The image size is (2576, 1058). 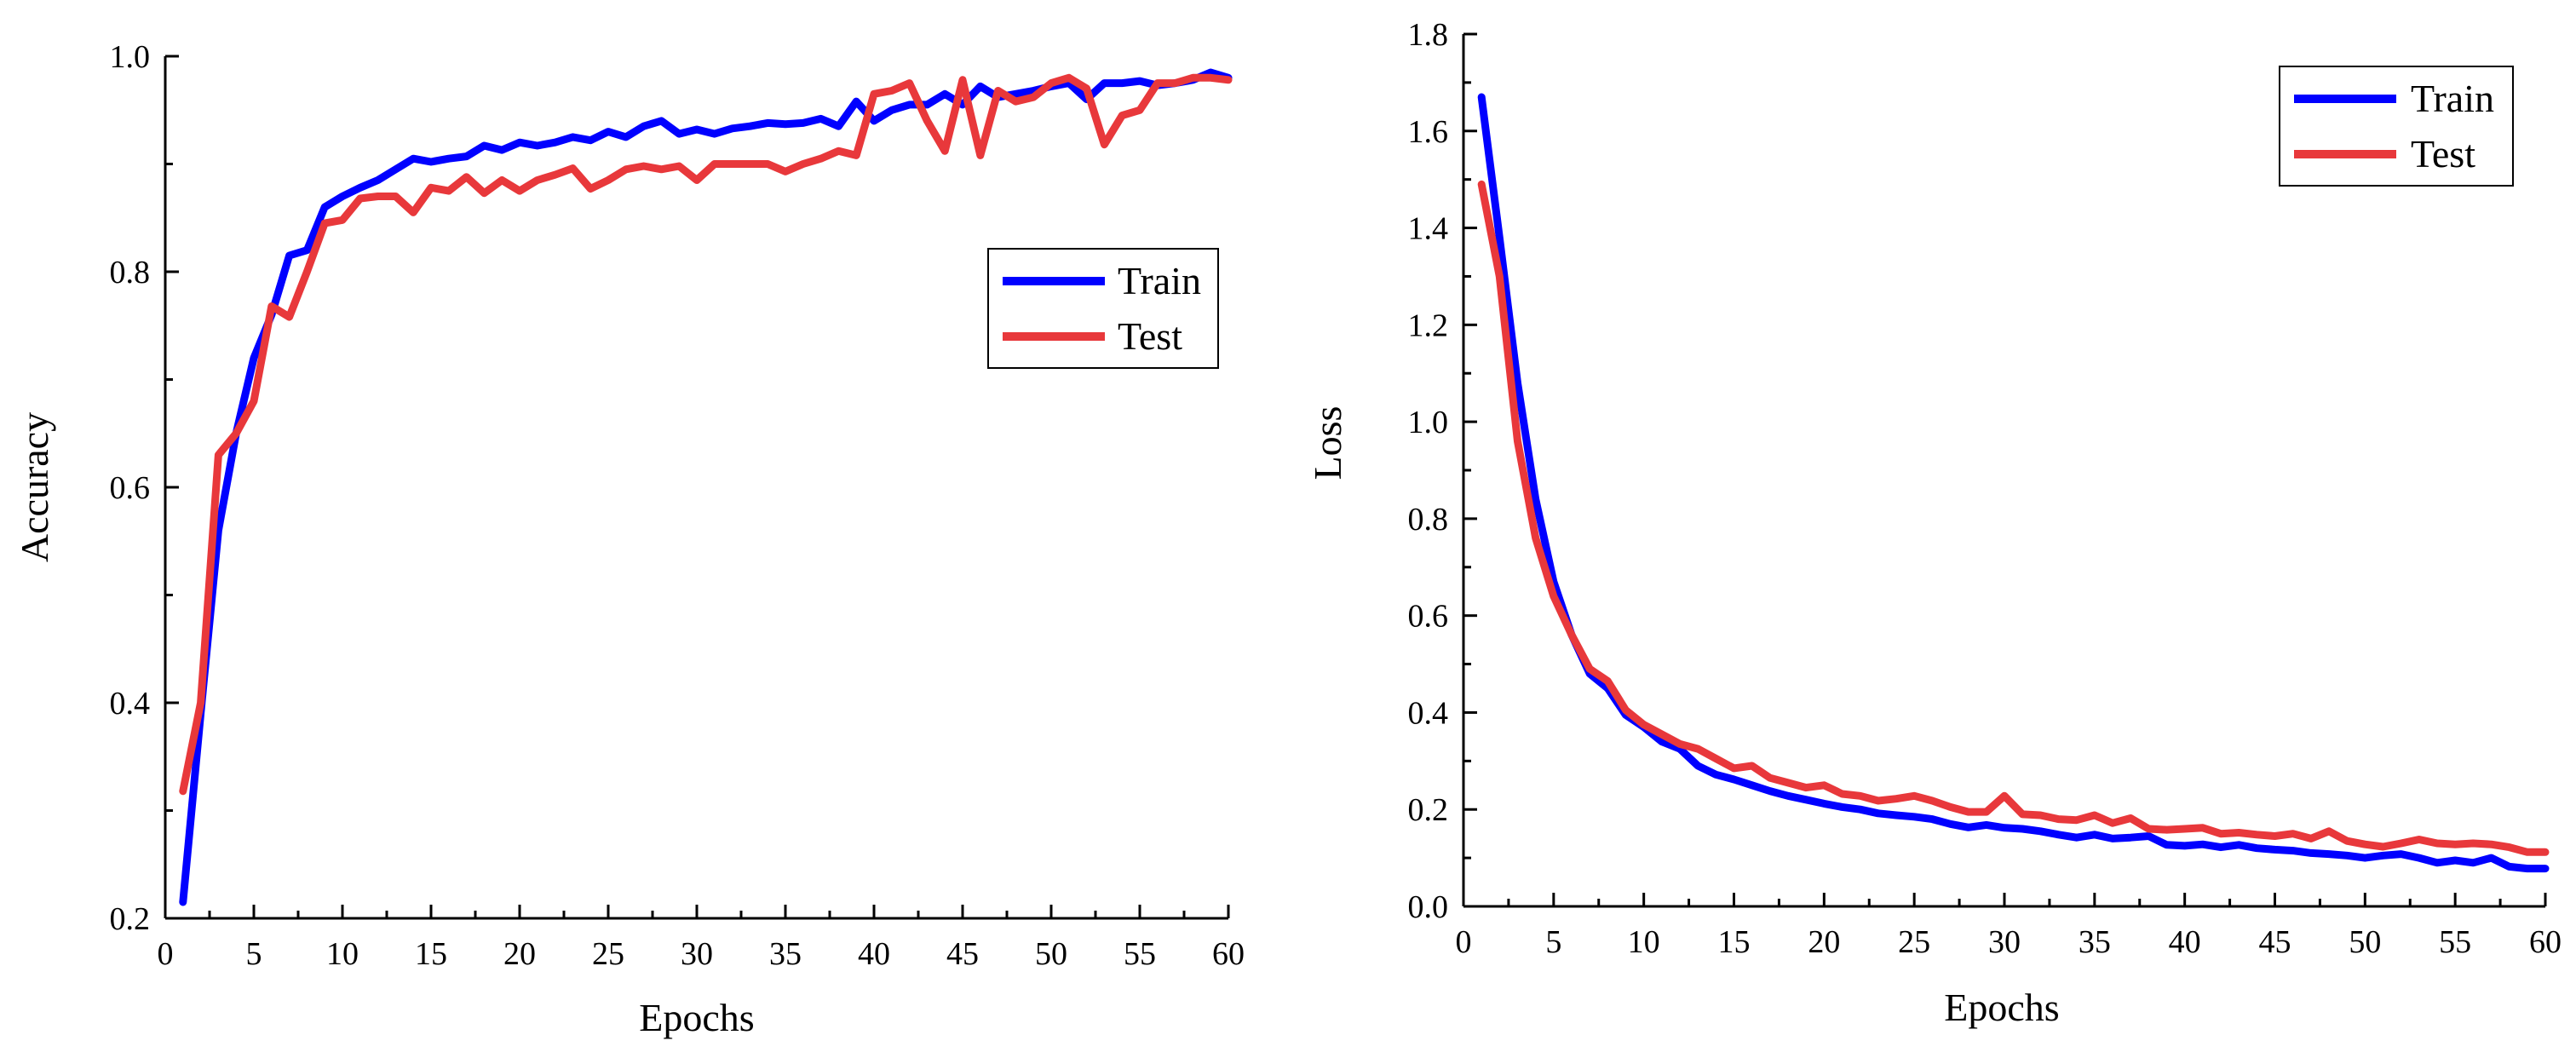 What do you see at coordinates (131, 57) in the screenshot?
I see `accuracy-y-tick-label: 1.0` at bounding box center [131, 57].